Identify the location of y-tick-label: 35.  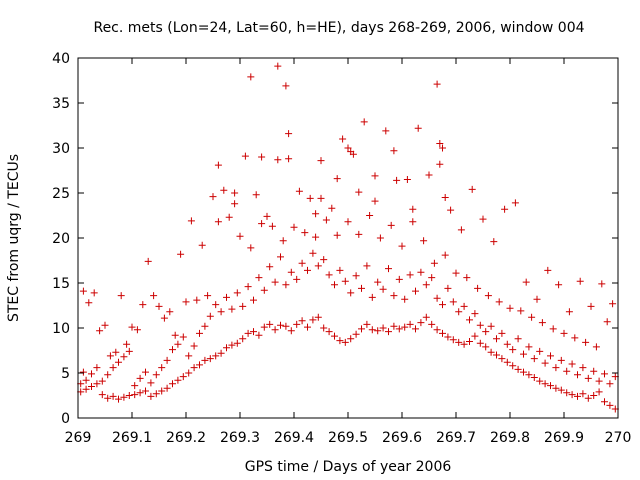
(61, 104).